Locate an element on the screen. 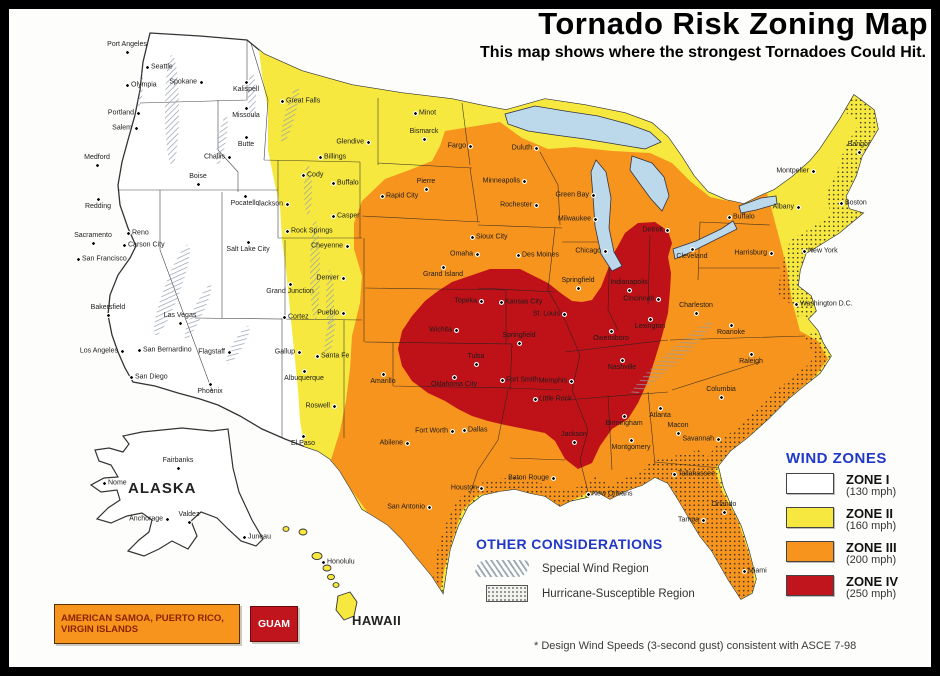 The width and height of the screenshot is (940, 676). city-label: Amarillo is located at coordinates (383, 381).